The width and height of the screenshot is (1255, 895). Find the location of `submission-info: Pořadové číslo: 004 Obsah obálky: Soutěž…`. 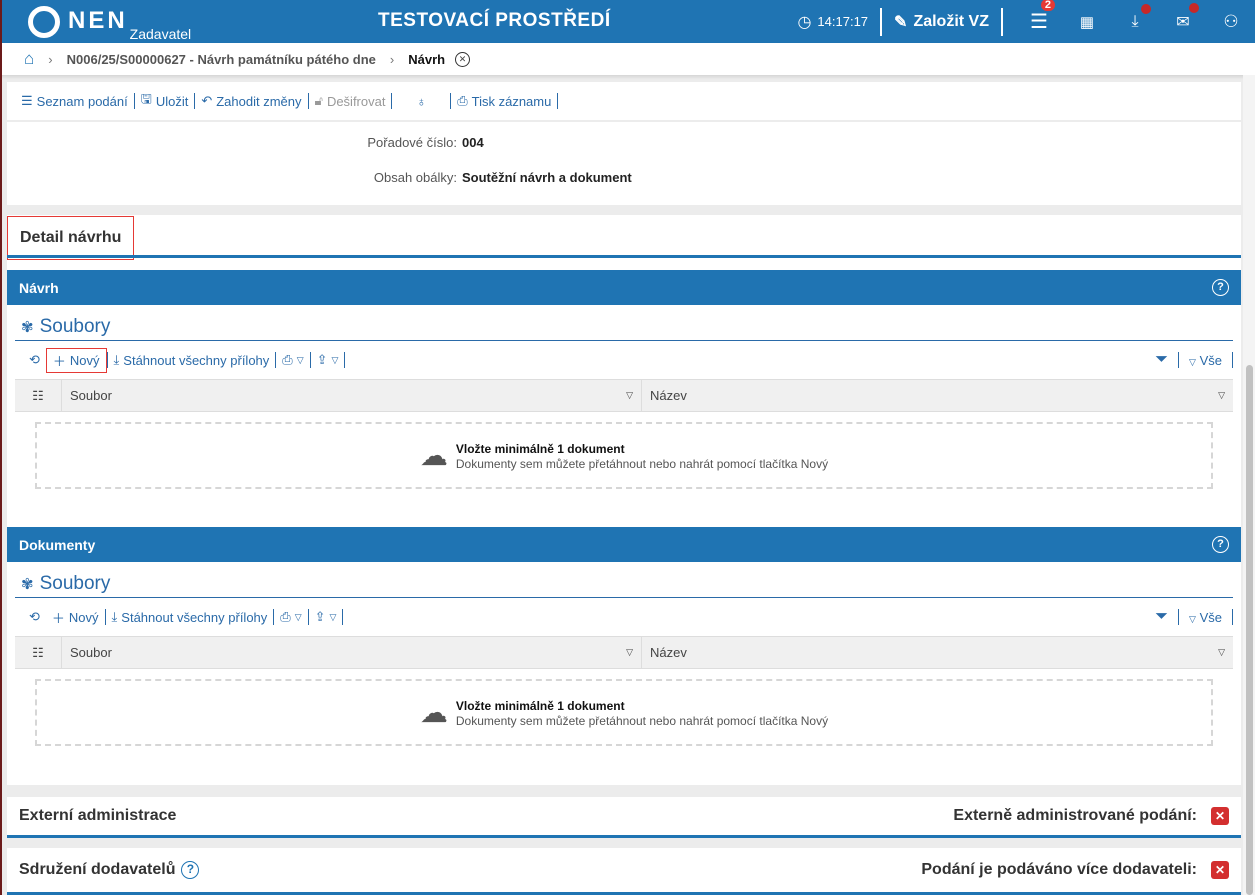

submission-info: Pořadové číslo: 004 Obsah obálky: Soutěž… is located at coordinates (624, 163).